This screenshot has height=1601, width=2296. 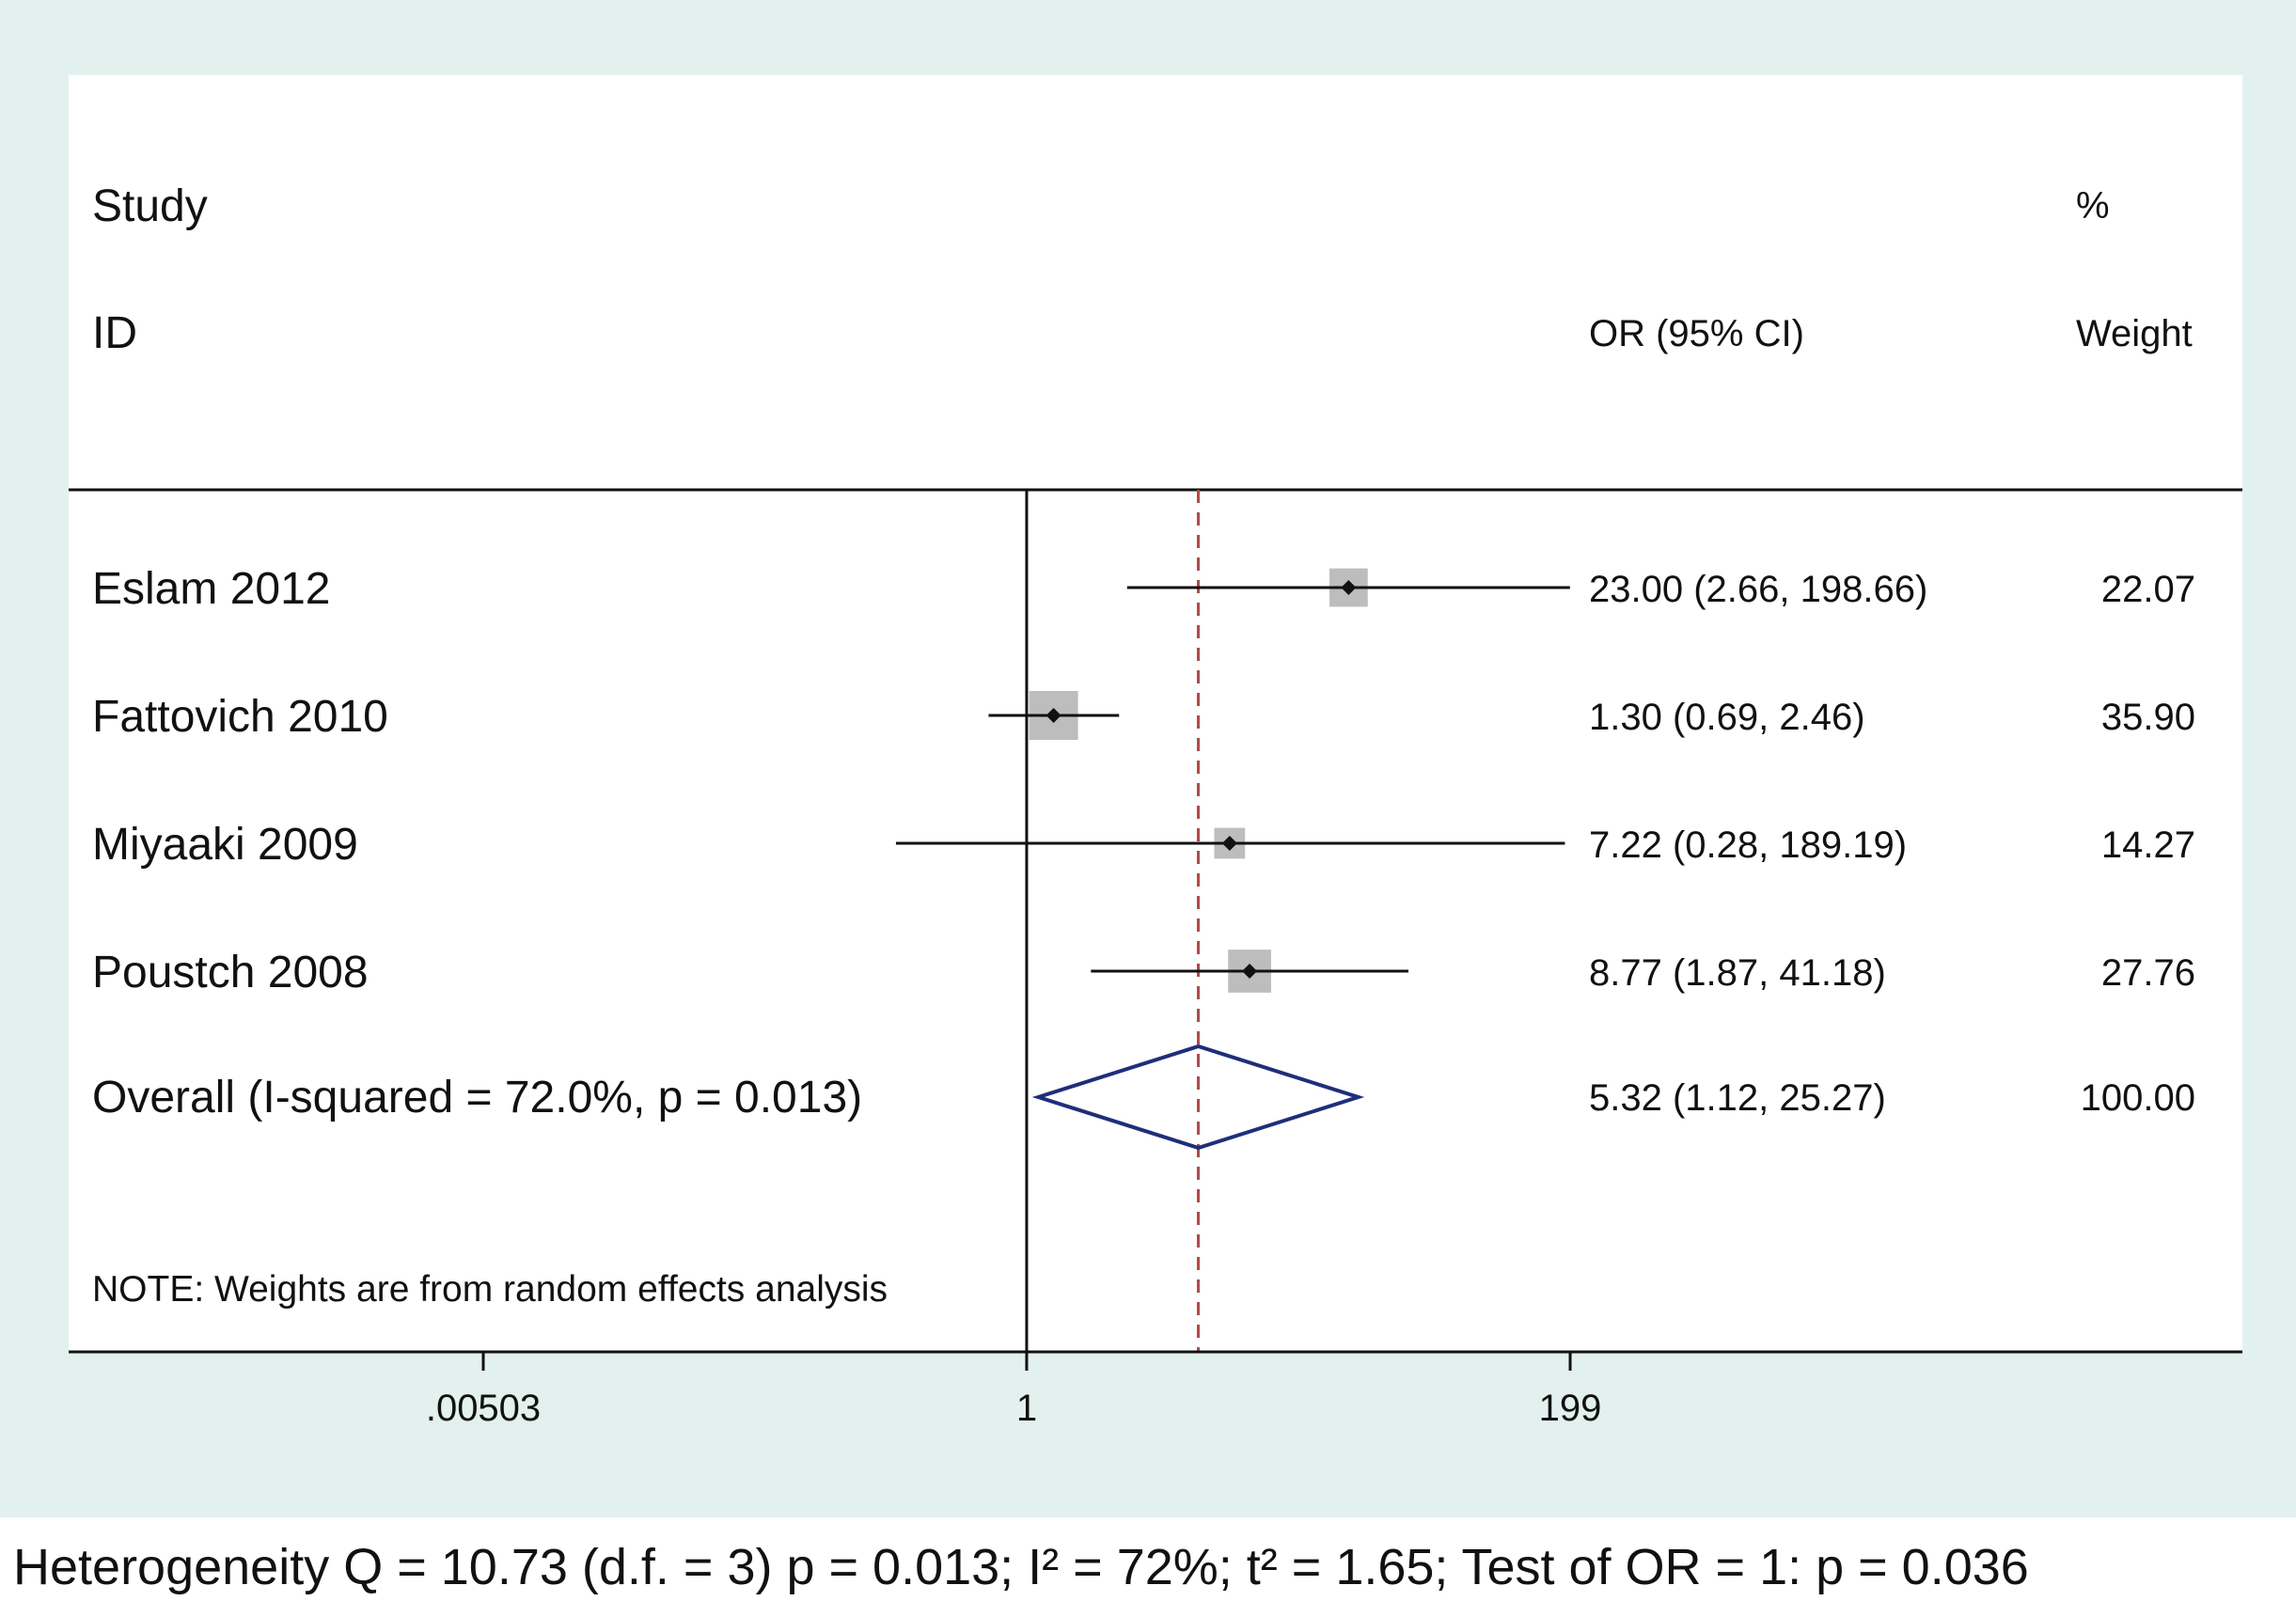 I want to click on study-or-text: 8.77 (1.87, 41.18), so click(x=1738, y=973).